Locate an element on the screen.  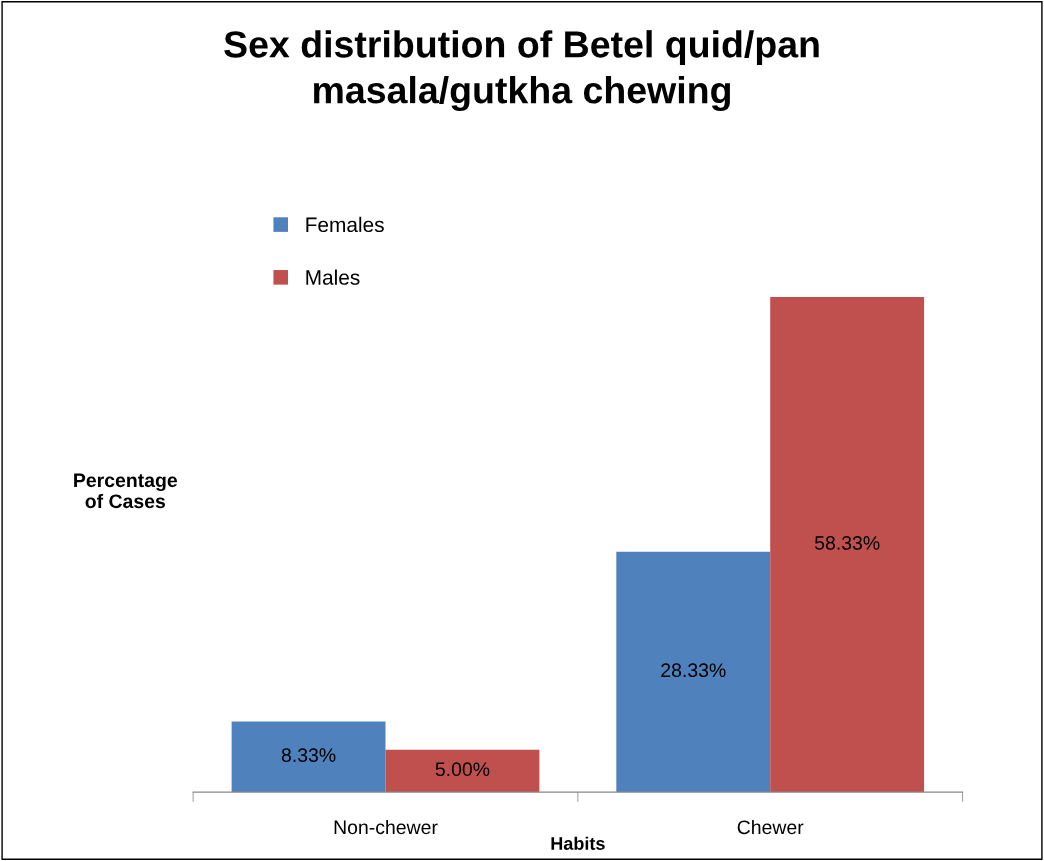
x-tick-label: Non-chewer is located at coordinates (386, 827).